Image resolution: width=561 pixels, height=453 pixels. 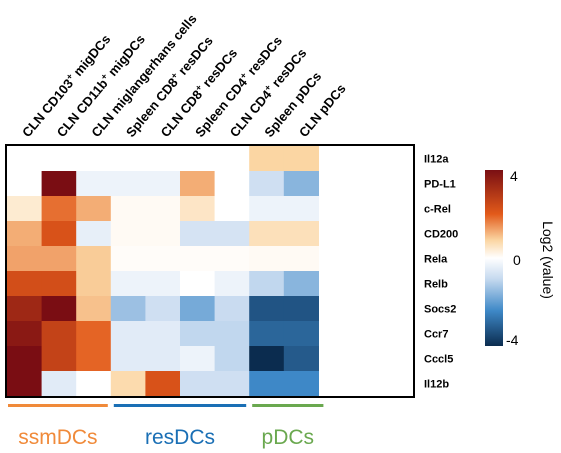 I want to click on colorbar-tick-max: 4, so click(x=514, y=176).